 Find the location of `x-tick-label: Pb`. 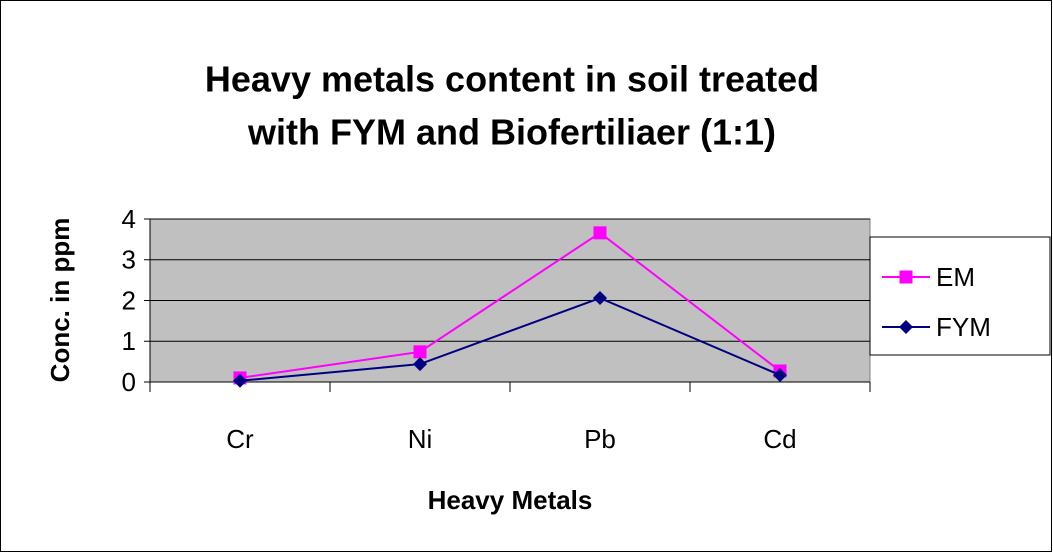

x-tick-label: Pb is located at coordinates (600, 439).